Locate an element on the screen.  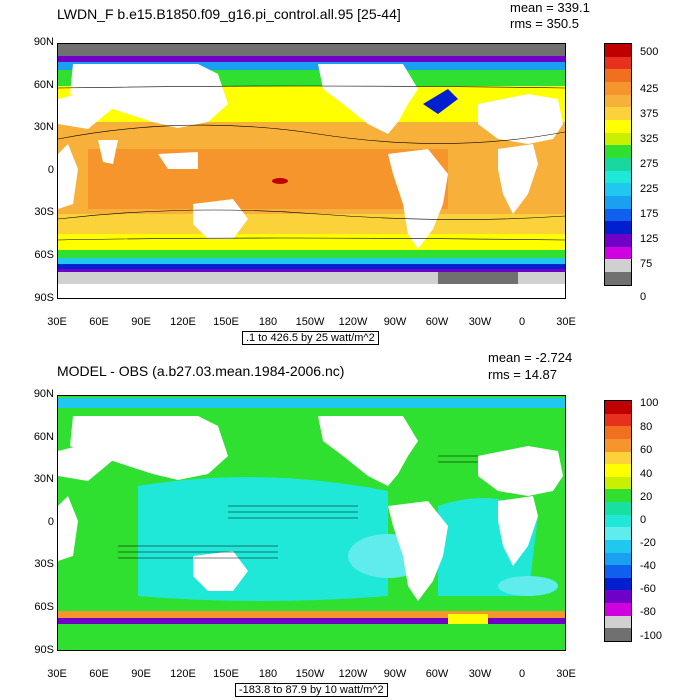
bottom-ytick: 60N is located at coordinates (43, 437).